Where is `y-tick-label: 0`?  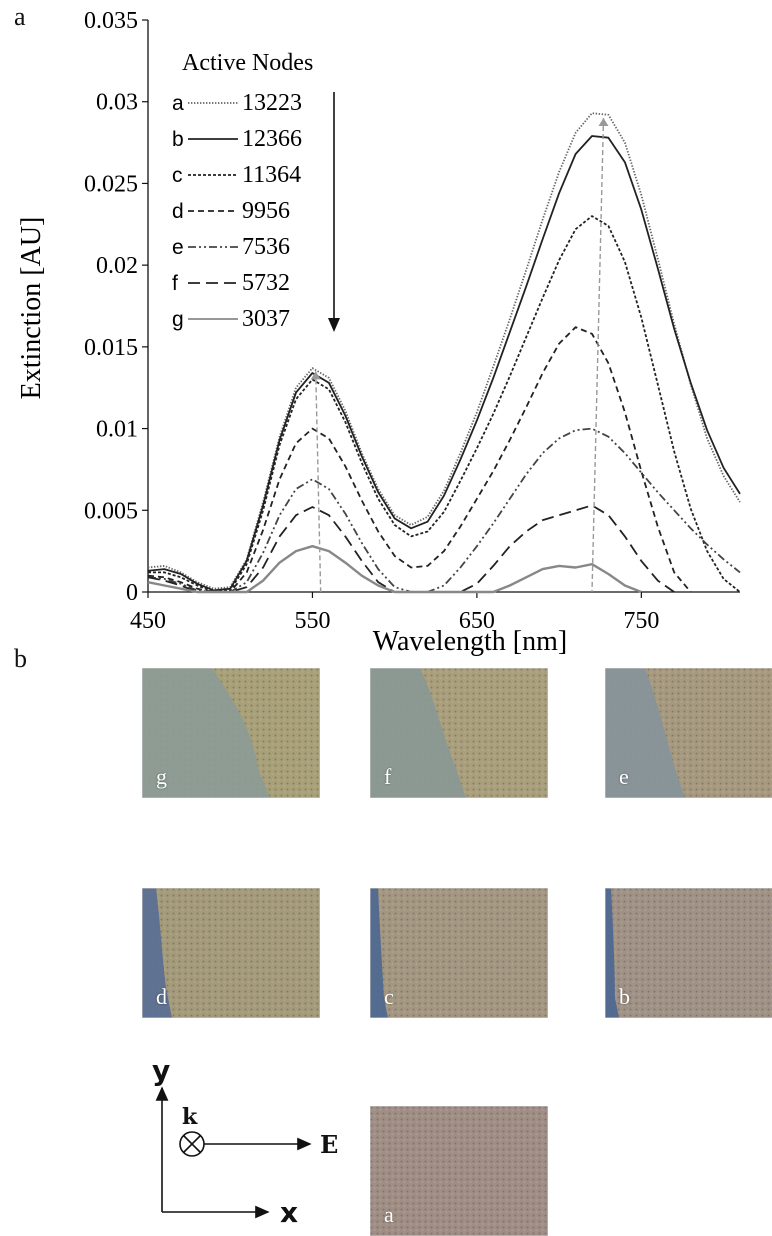 y-tick-label: 0 is located at coordinates (132, 593).